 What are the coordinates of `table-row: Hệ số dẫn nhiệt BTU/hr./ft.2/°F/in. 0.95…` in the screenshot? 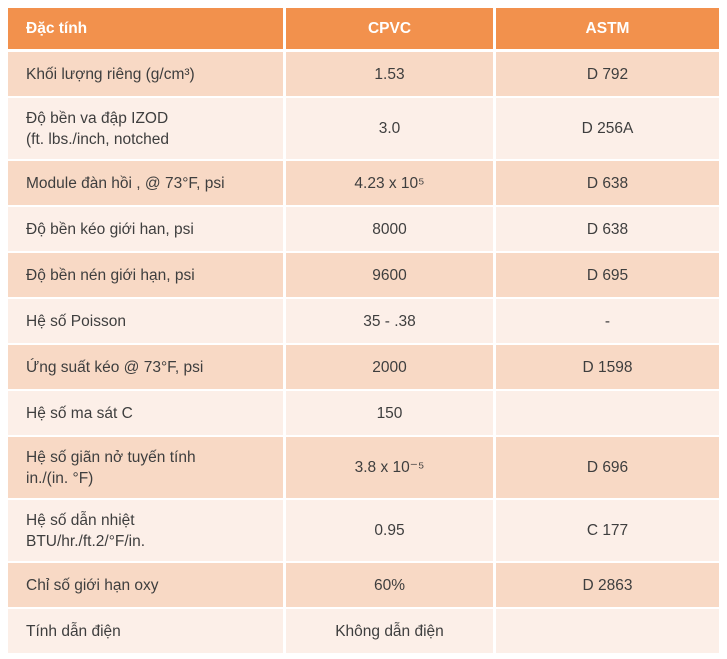 It's located at (363, 530).